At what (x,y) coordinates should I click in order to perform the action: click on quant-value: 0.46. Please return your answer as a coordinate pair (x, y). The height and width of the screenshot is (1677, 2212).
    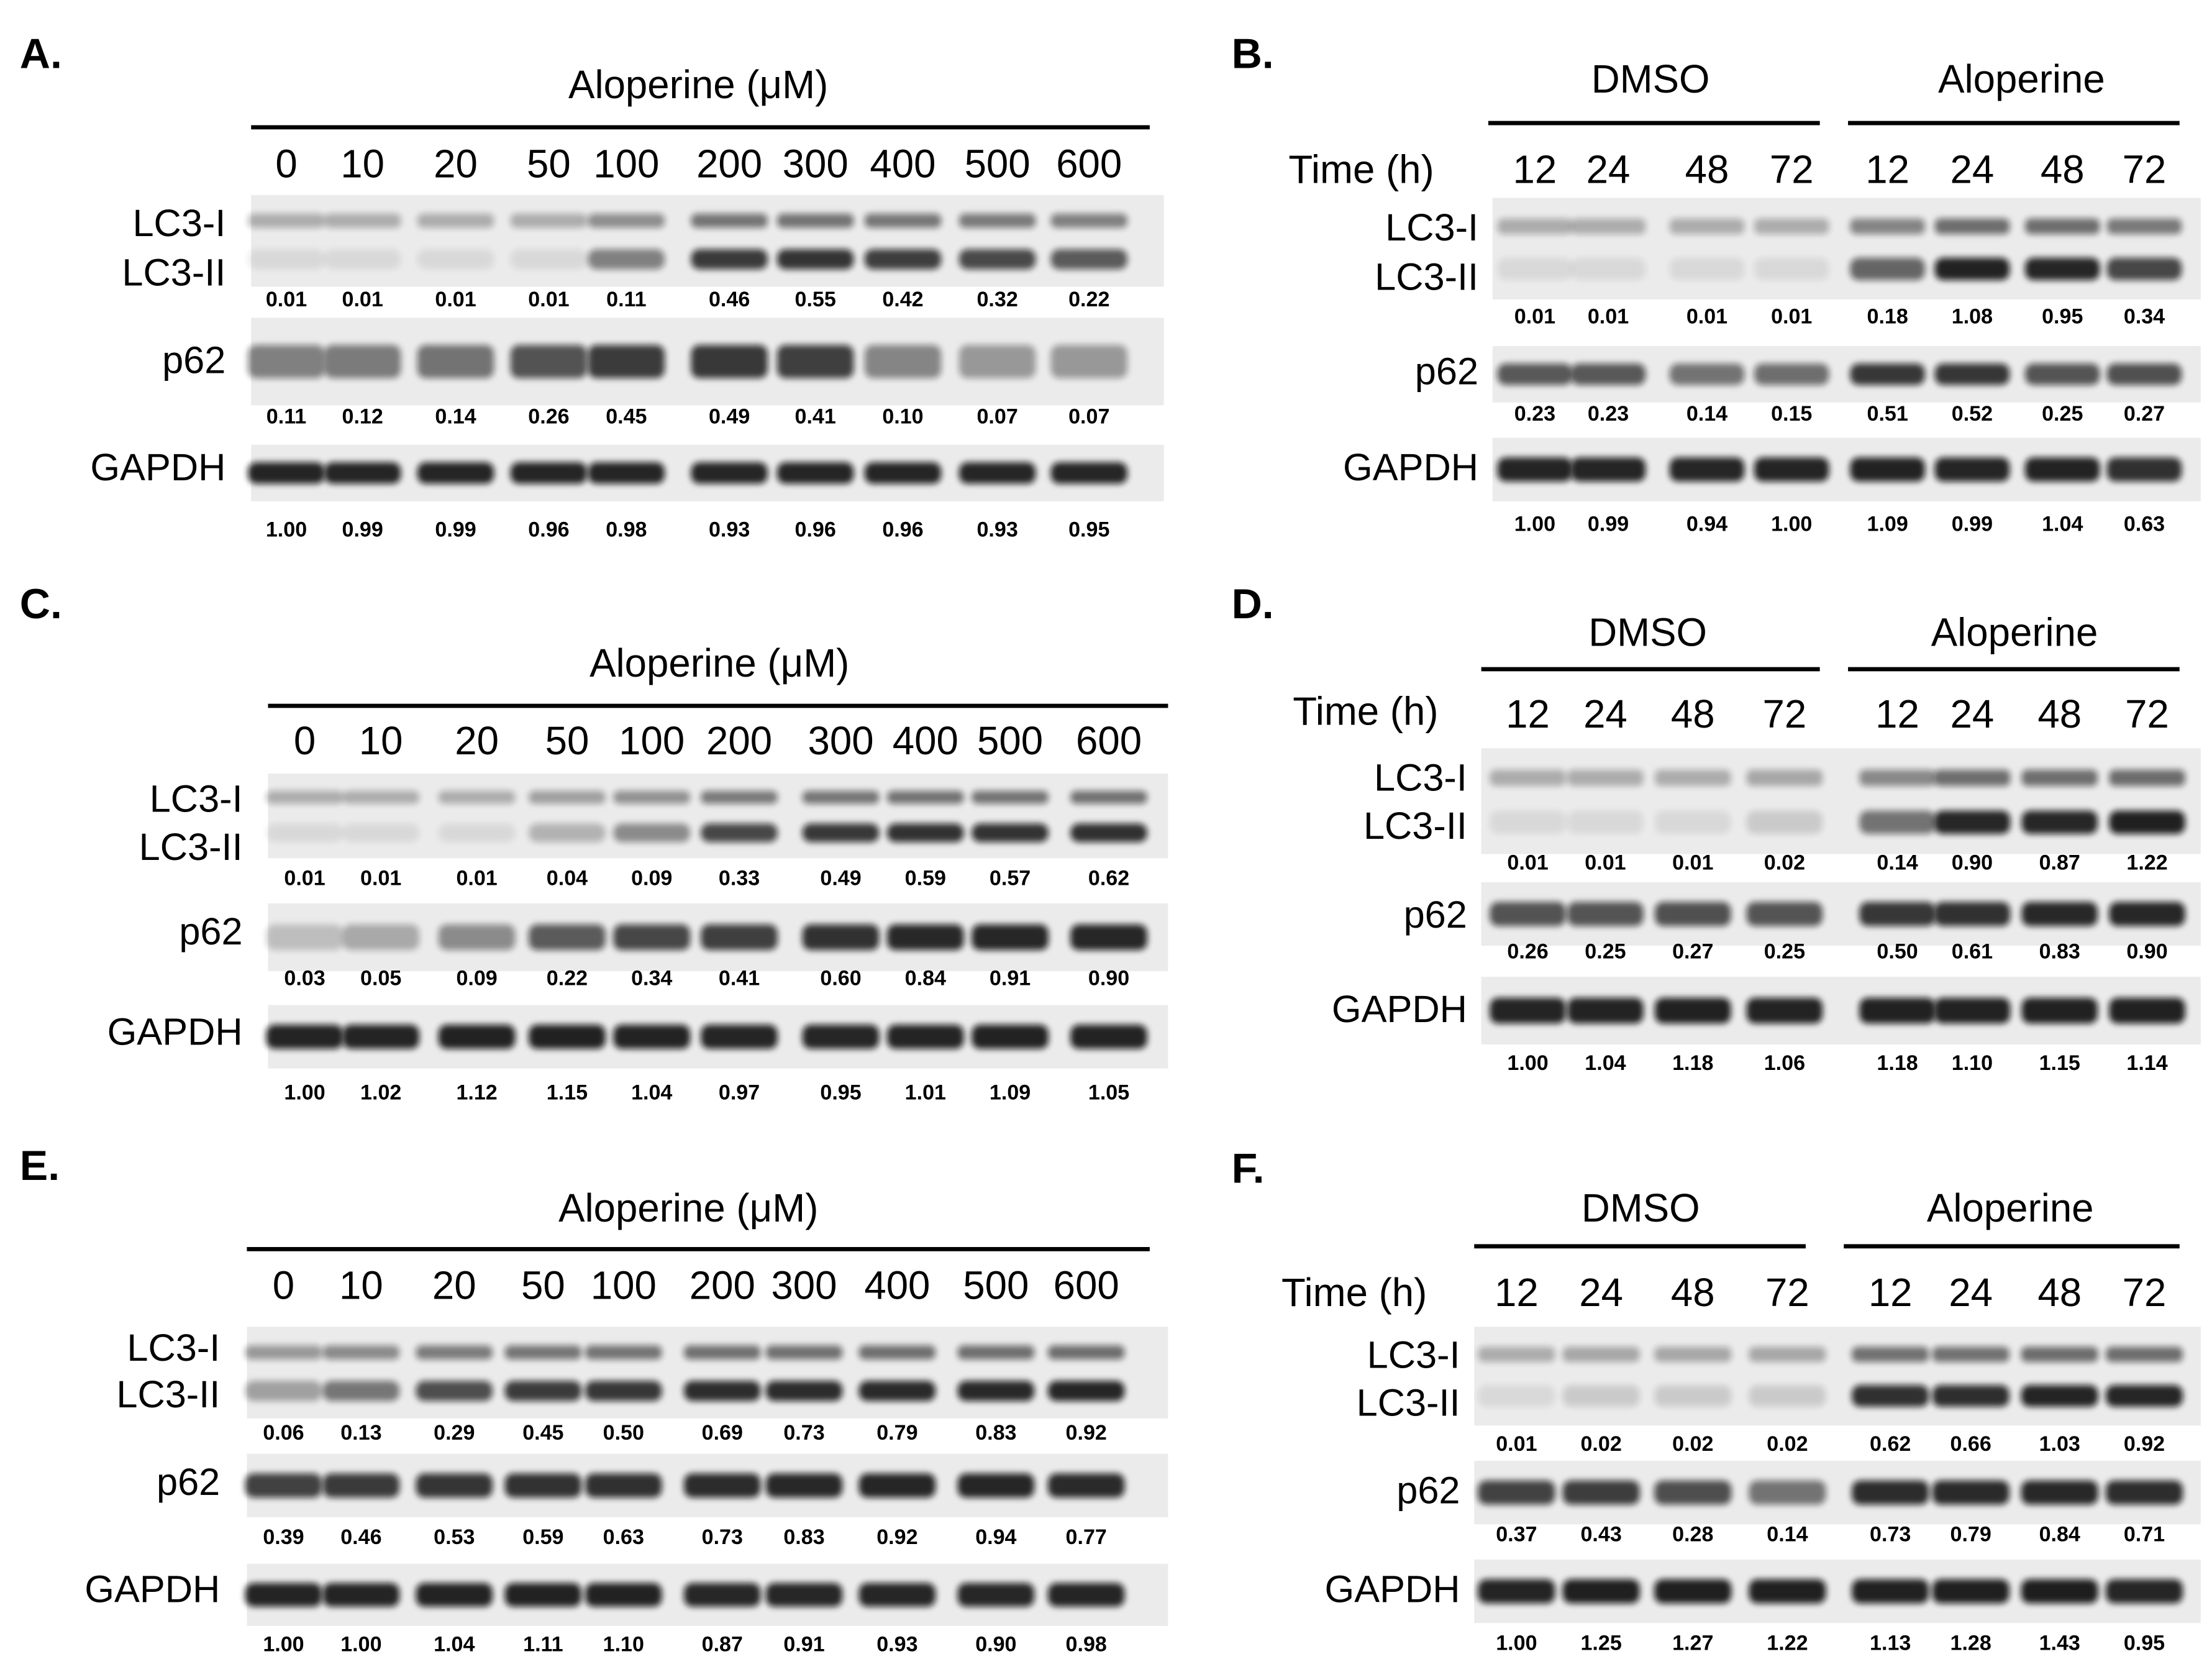
    Looking at the image, I should click on (360, 1537).